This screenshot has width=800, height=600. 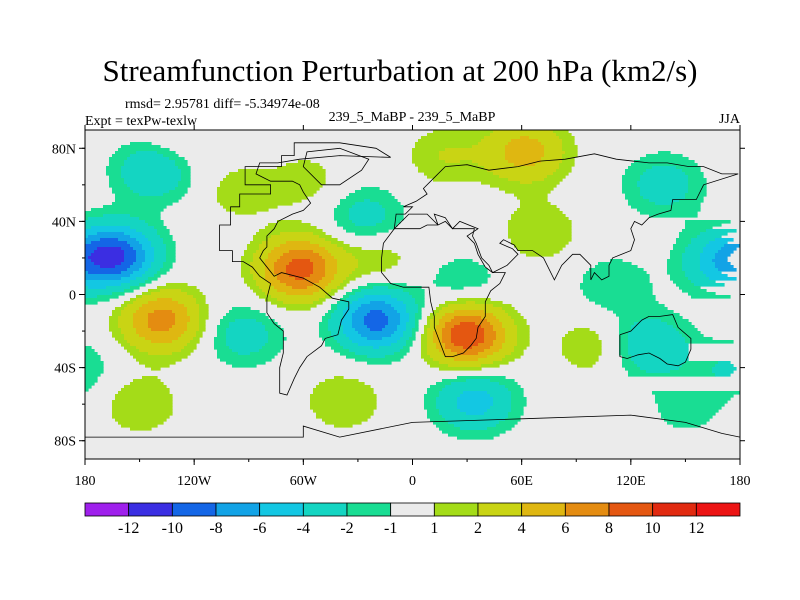 I want to click on x-tick-label: 180, so click(x=85, y=481).